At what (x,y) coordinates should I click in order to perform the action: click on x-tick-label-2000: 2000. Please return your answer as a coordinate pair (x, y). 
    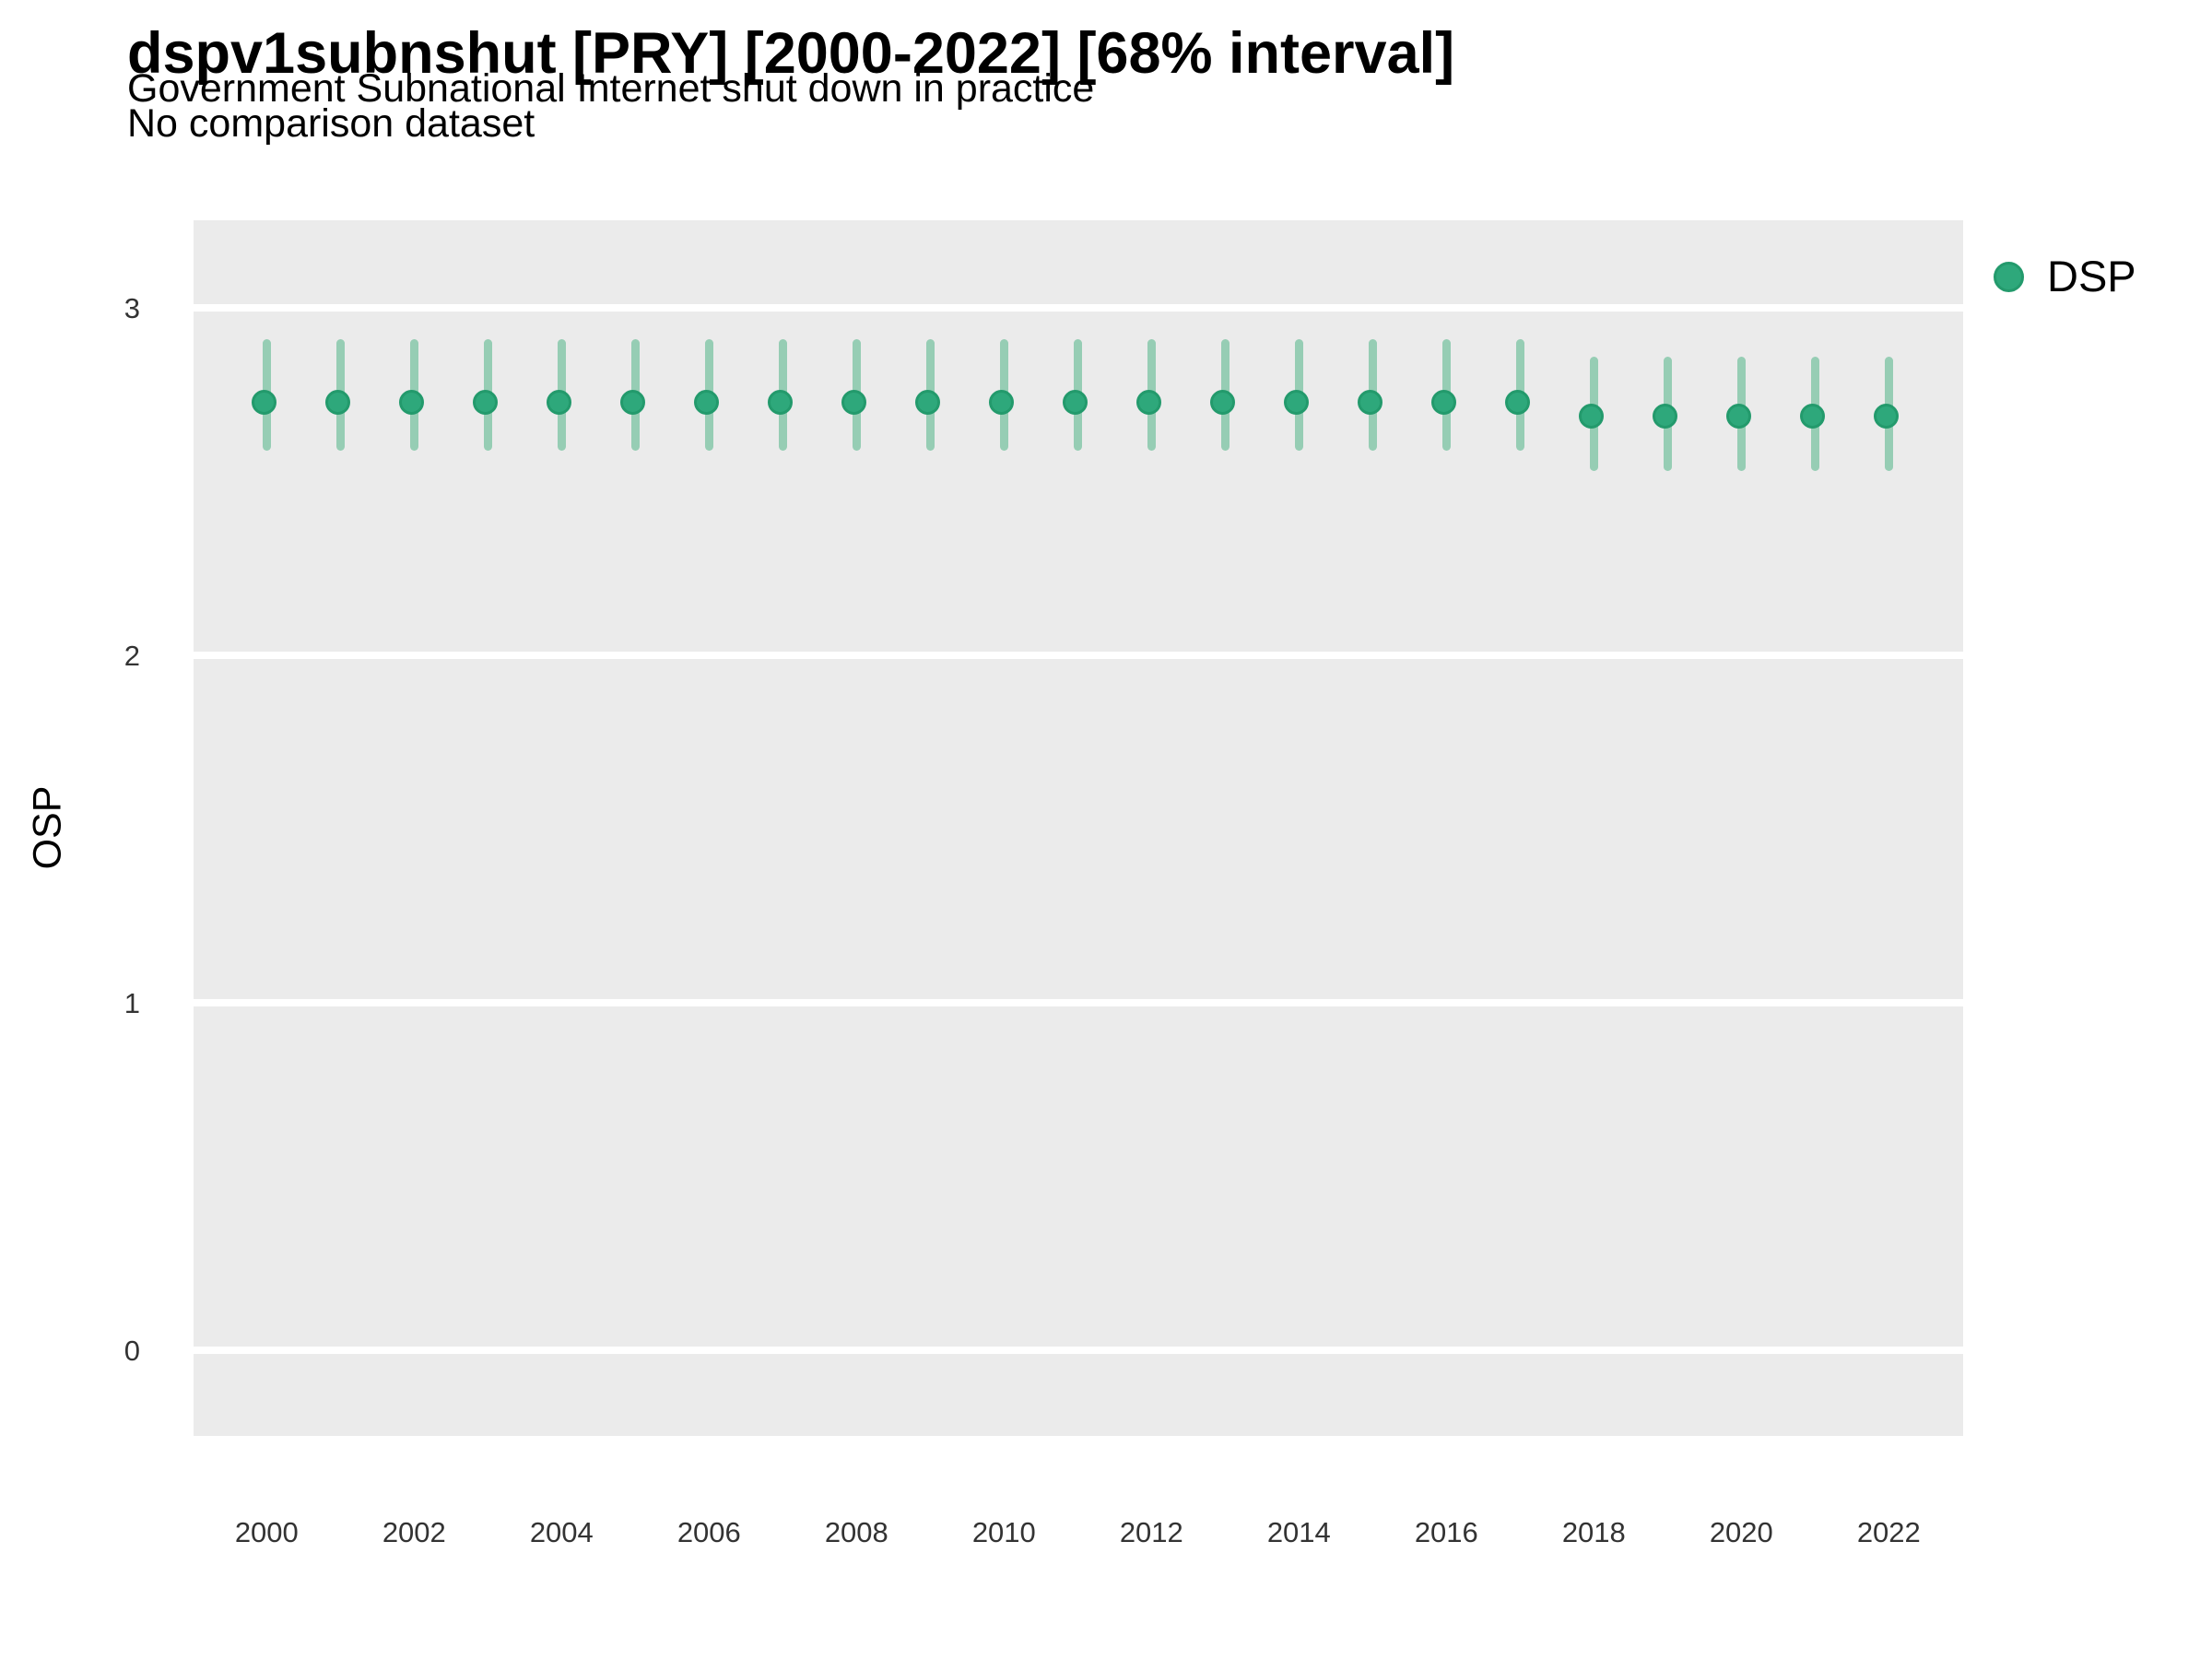
    Looking at the image, I should click on (266, 1532).